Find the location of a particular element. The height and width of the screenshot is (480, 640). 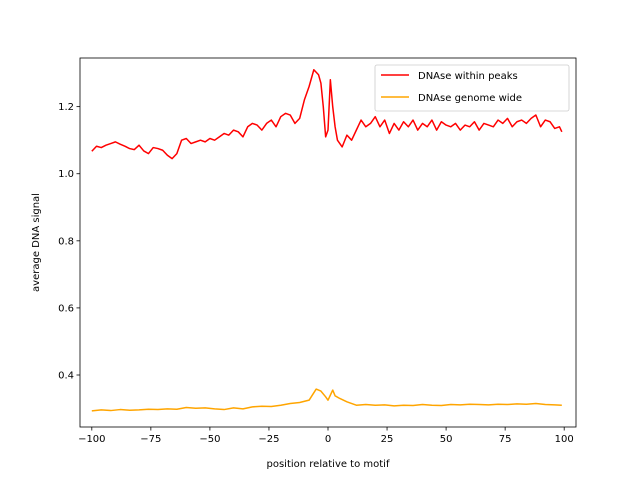

x-tick-label: 50 is located at coordinates (446, 439).